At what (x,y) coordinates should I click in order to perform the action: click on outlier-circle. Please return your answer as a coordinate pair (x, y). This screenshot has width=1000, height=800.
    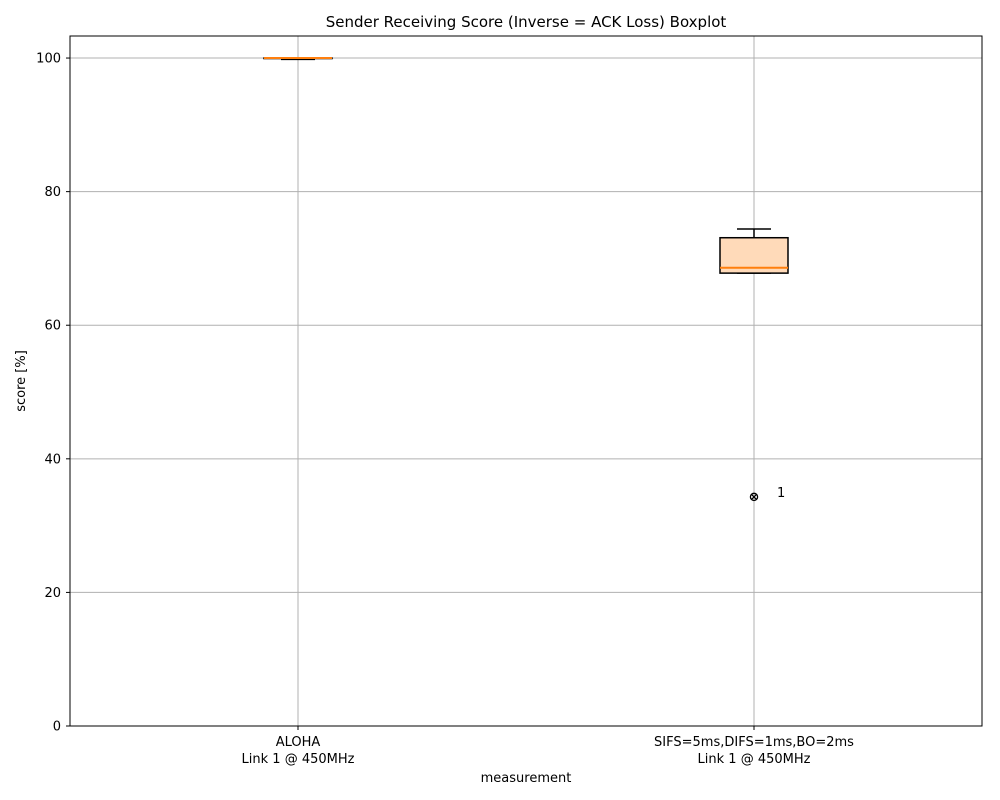
    Looking at the image, I should click on (754, 497).